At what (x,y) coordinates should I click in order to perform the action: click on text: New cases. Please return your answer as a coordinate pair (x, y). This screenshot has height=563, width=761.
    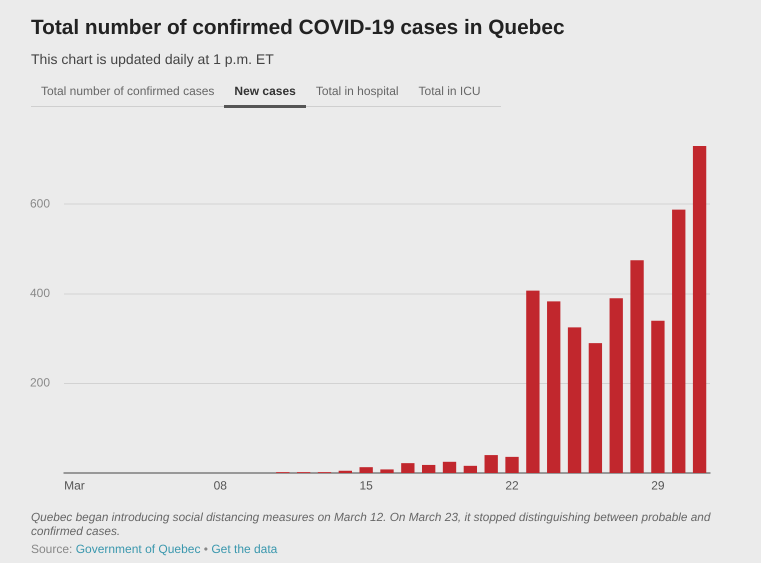
    Looking at the image, I should click on (265, 92).